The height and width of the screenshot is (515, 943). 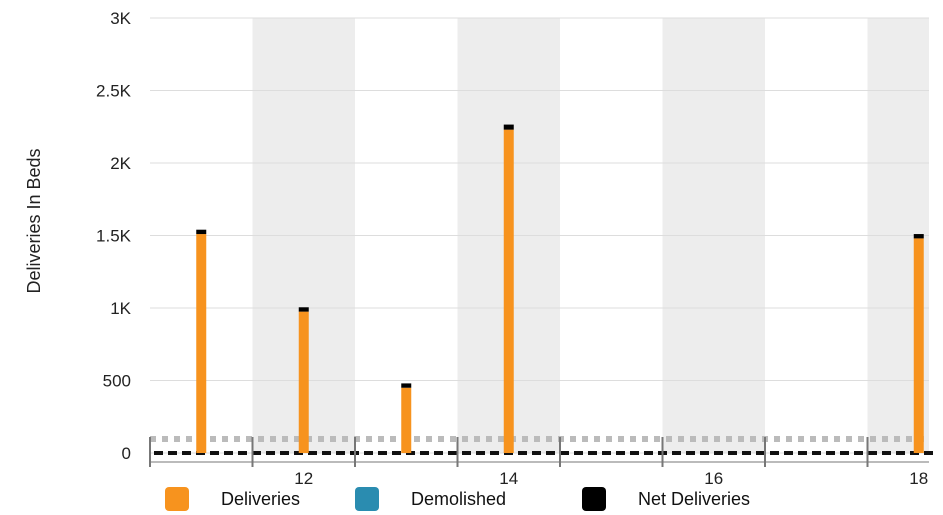 What do you see at coordinates (117, 381) in the screenshot?
I see `y-tick-label: 500` at bounding box center [117, 381].